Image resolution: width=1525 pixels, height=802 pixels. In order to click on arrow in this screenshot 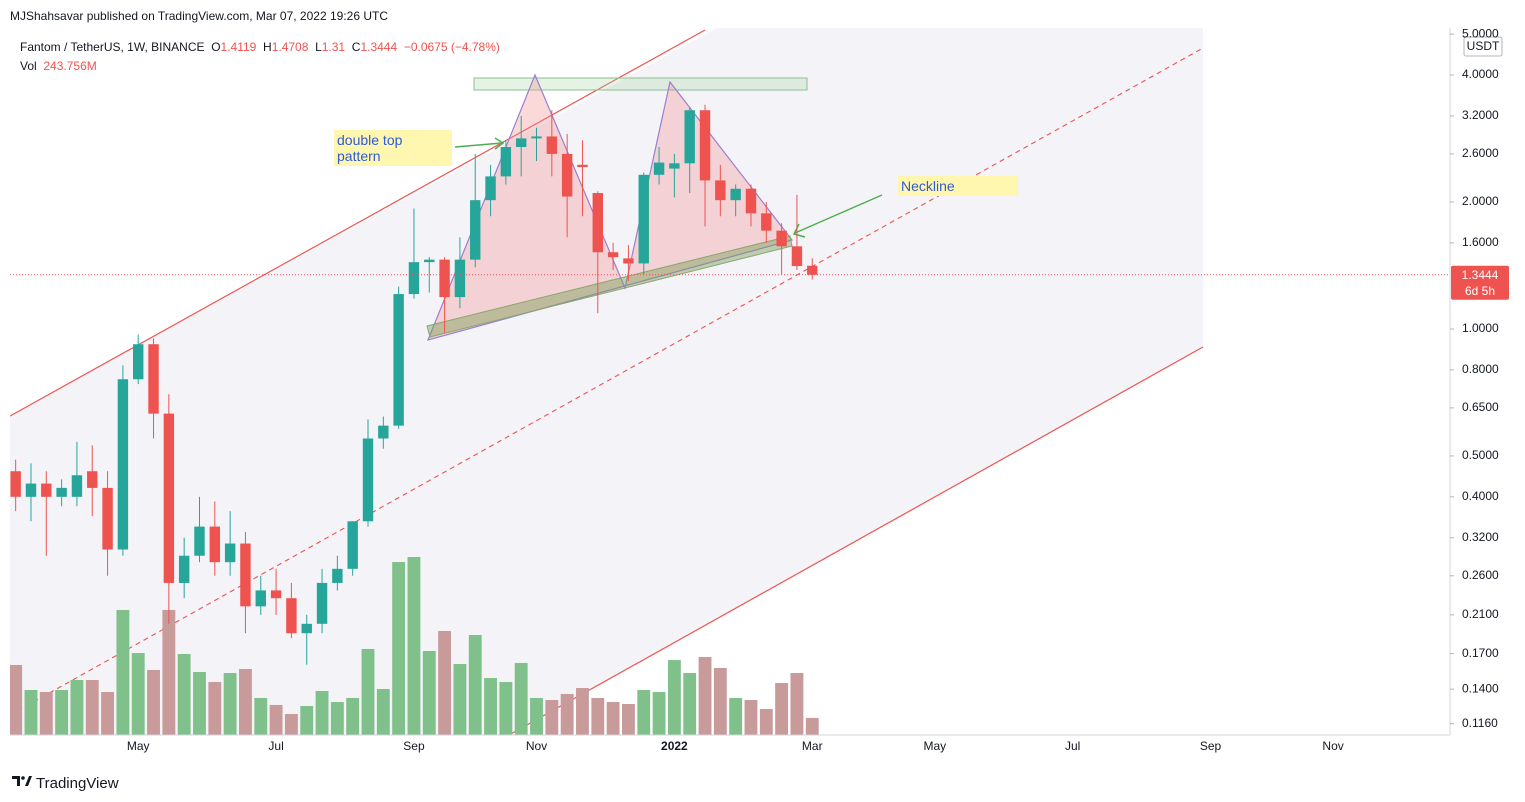, I will do `click(478, 145)`.